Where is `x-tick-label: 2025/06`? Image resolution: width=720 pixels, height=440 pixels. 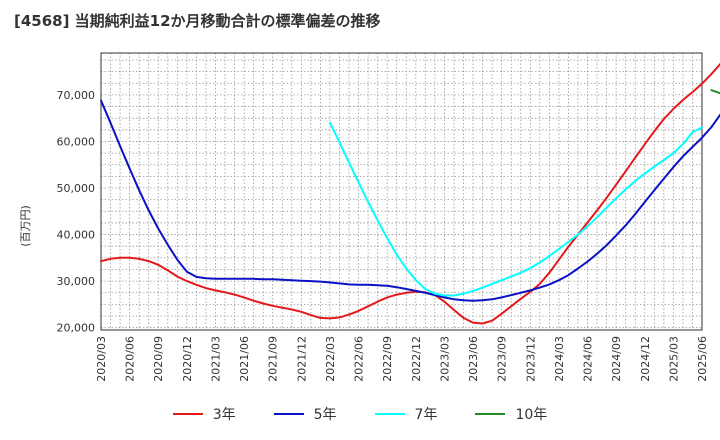 x-tick-label: 2025/06 is located at coordinates (702, 359).